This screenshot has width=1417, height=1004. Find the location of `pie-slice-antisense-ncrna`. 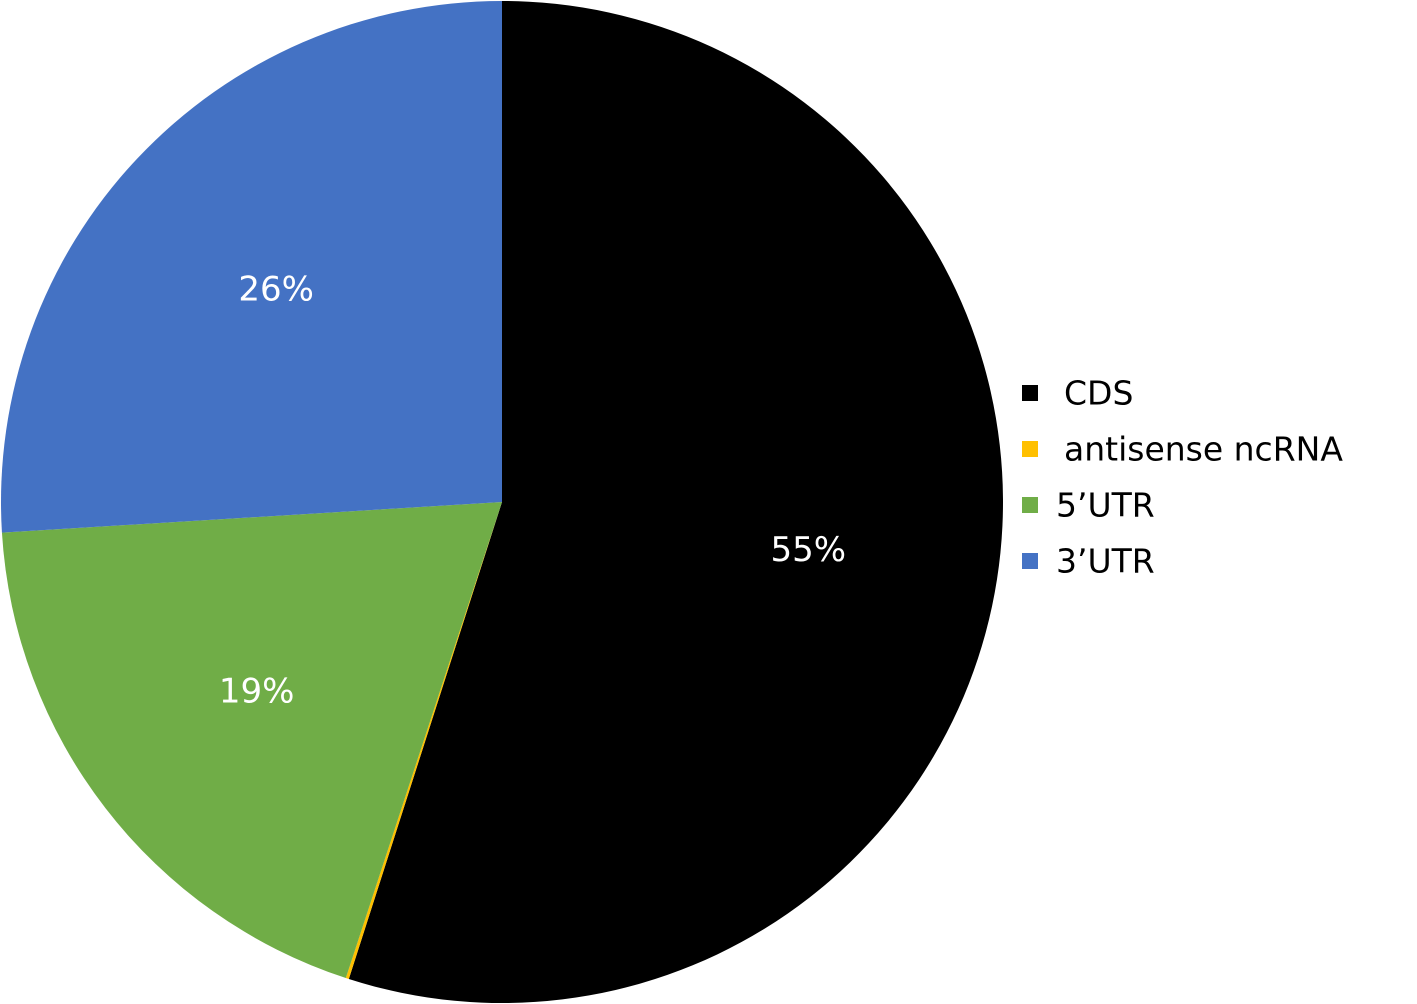

pie-slice-antisense-ncrna is located at coordinates (423, 741).